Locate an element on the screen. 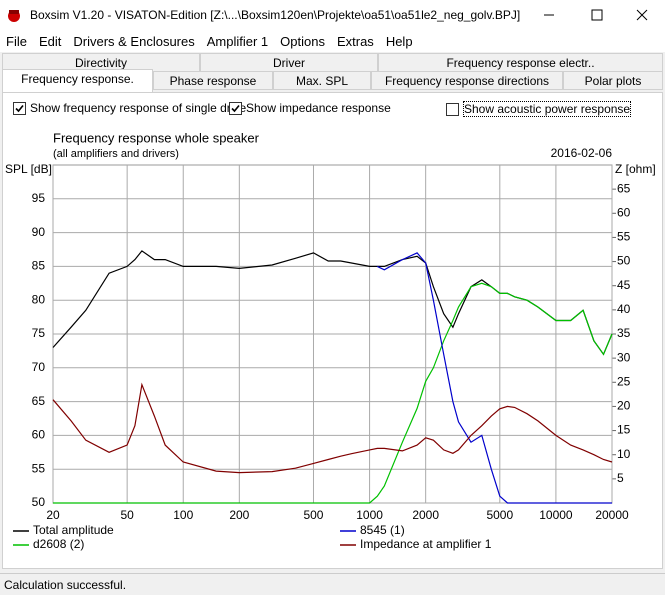 This screenshot has width=665, height=595. y-tick-label: 75 is located at coordinates (39, 333).